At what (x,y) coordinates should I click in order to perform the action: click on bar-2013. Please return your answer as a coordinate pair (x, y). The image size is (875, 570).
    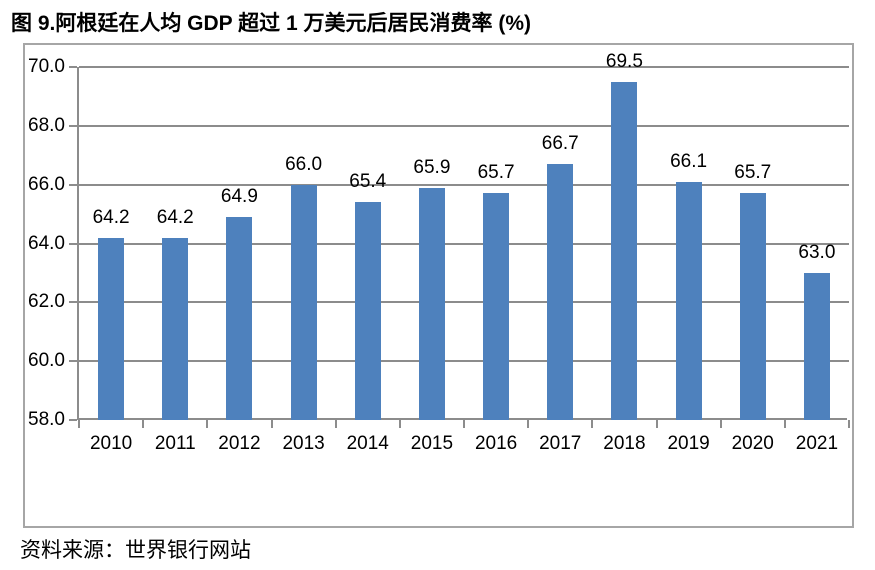
    Looking at the image, I should click on (303, 302).